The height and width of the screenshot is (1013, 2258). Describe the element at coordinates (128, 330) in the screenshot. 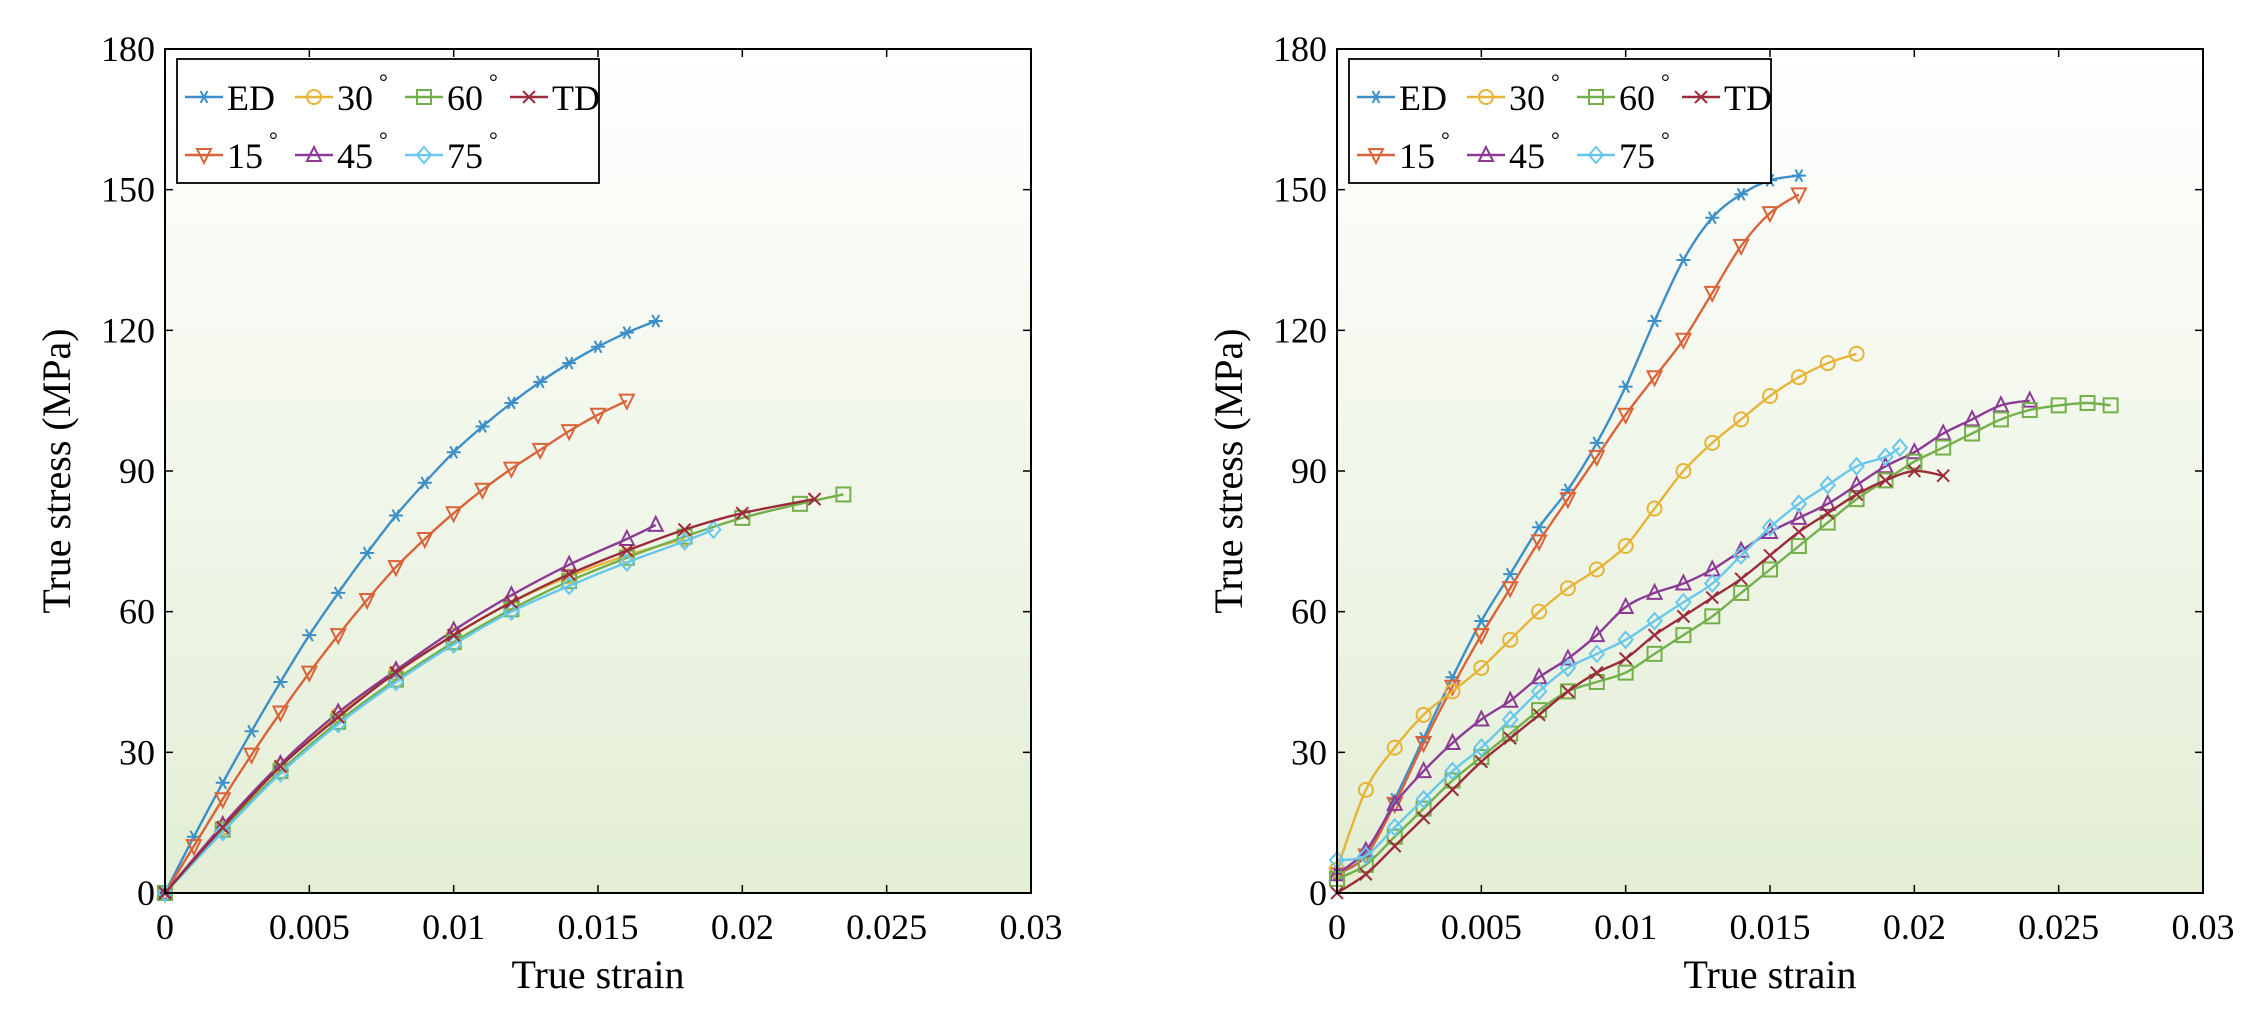

I see `y-tick-label: 120` at that location.